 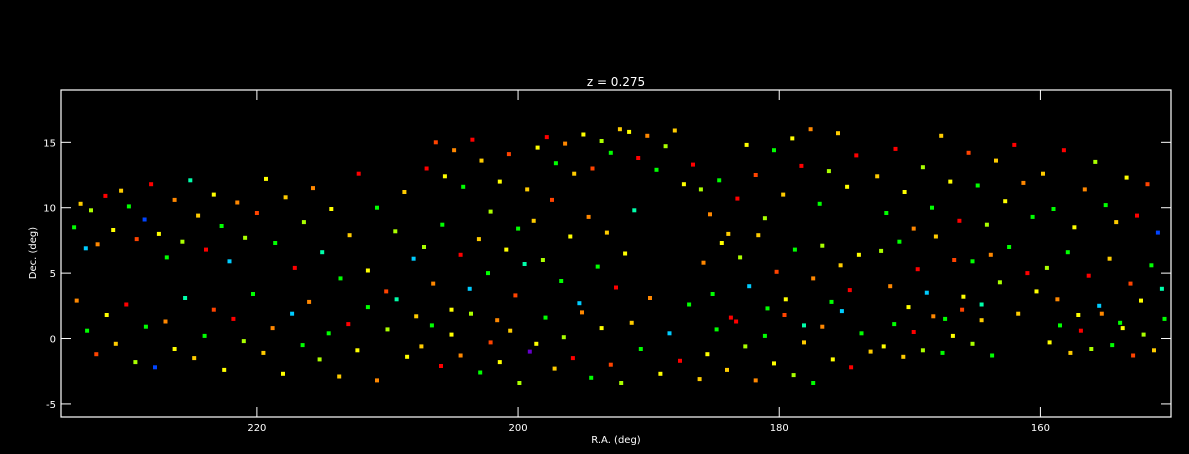 What do you see at coordinates (779, 428) in the screenshot?
I see `x-tick-label: 180` at bounding box center [779, 428].